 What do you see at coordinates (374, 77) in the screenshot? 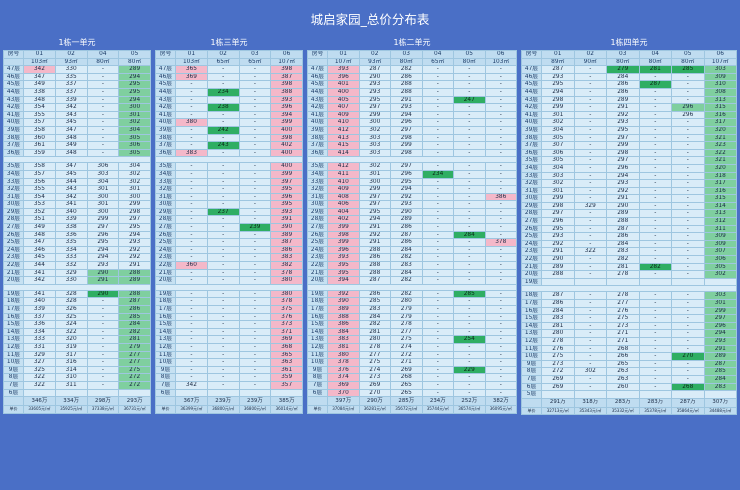
I see `price-cell: 290` at bounding box center [374, 77].